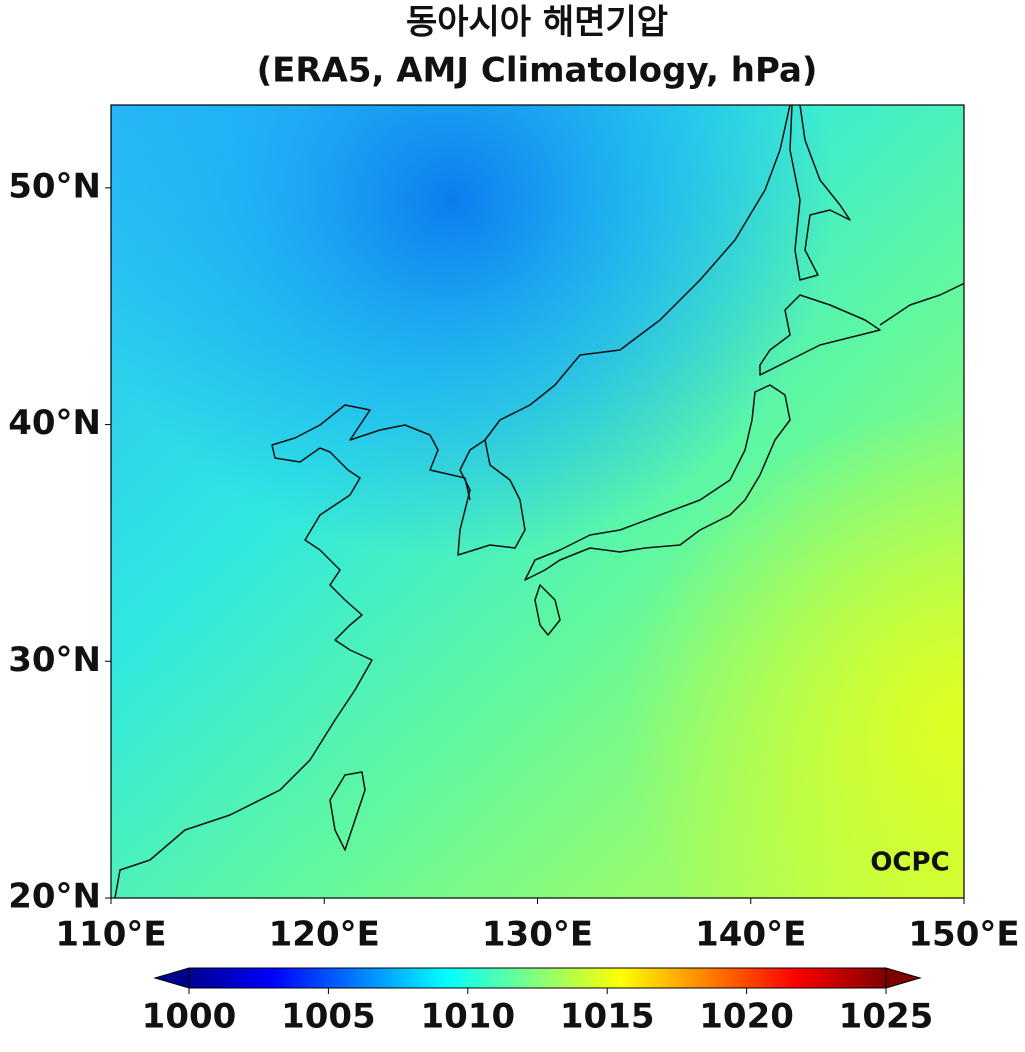  Describe the element at coordinates (537, 978) in the screenshot. I see `colorbar` at that location.